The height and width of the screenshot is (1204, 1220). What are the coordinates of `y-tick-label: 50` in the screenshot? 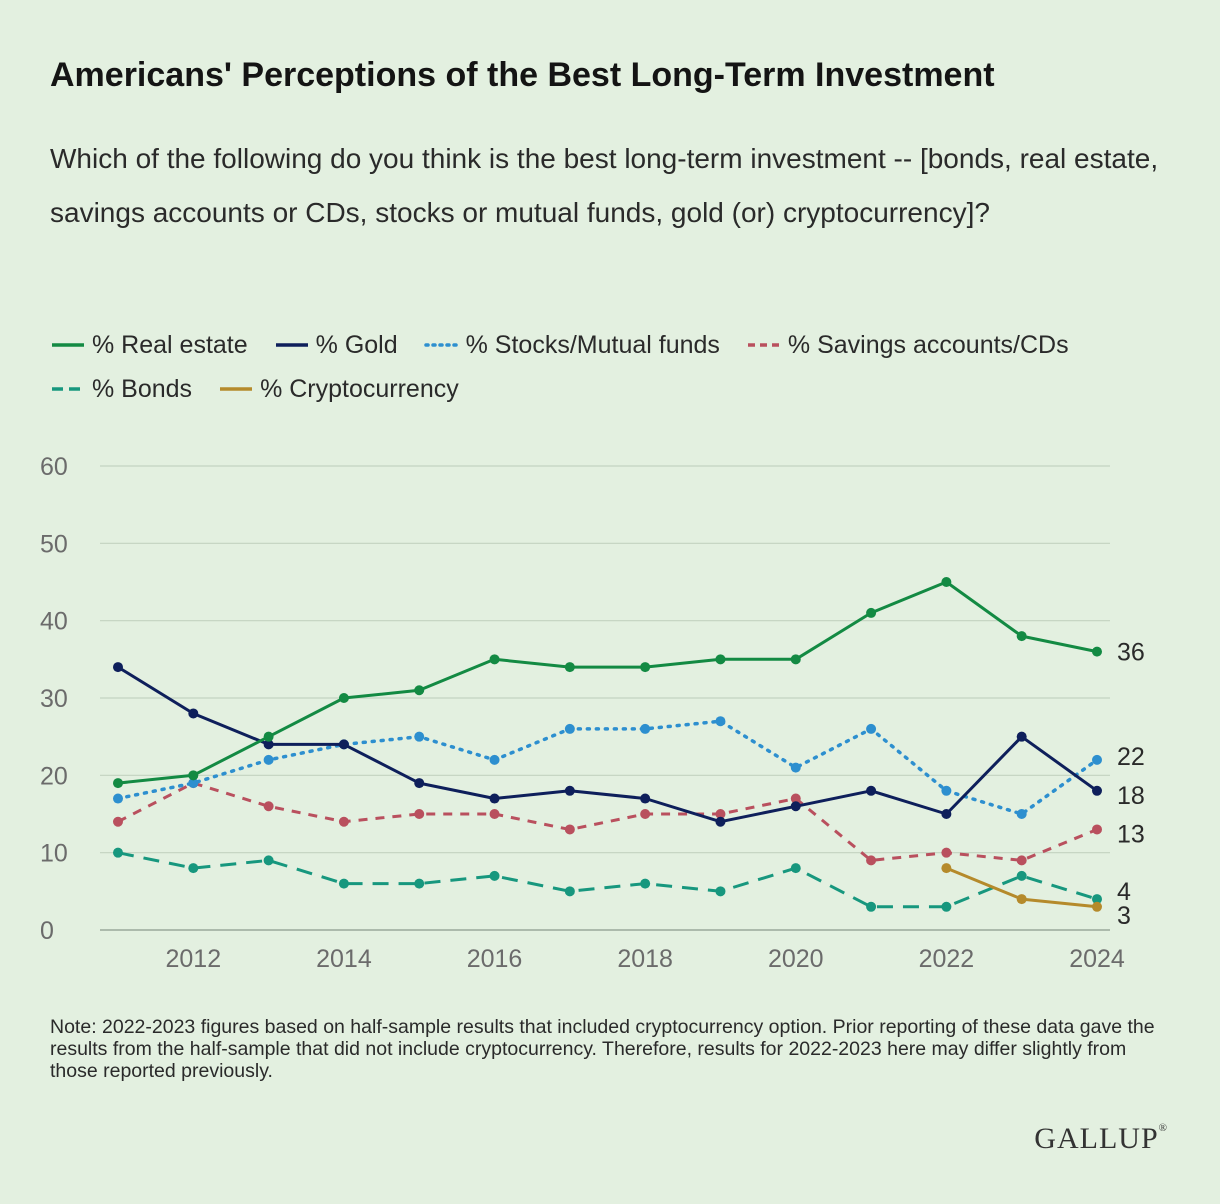 It's located at (54, 544).